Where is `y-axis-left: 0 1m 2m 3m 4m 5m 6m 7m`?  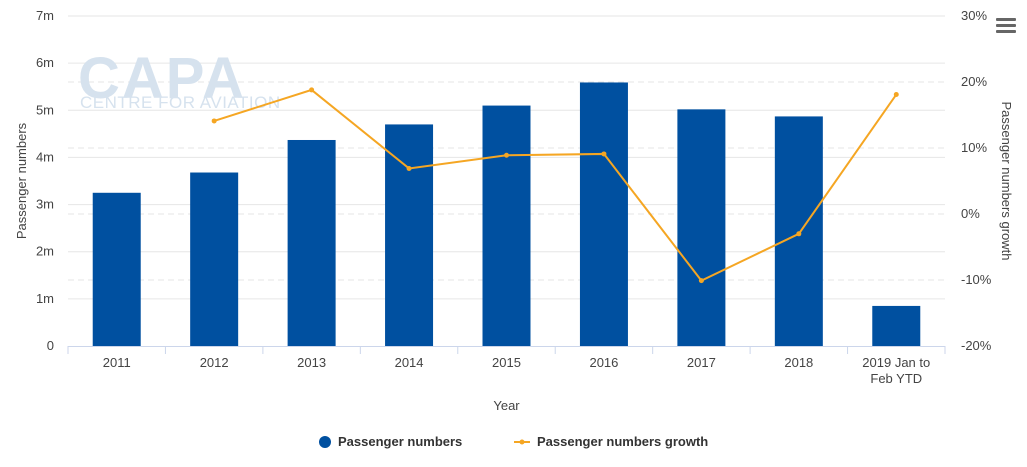 y-axis-left: 0 1m 2m 3m 4m 5m 6m 7m is located at coordinates (45, 180).